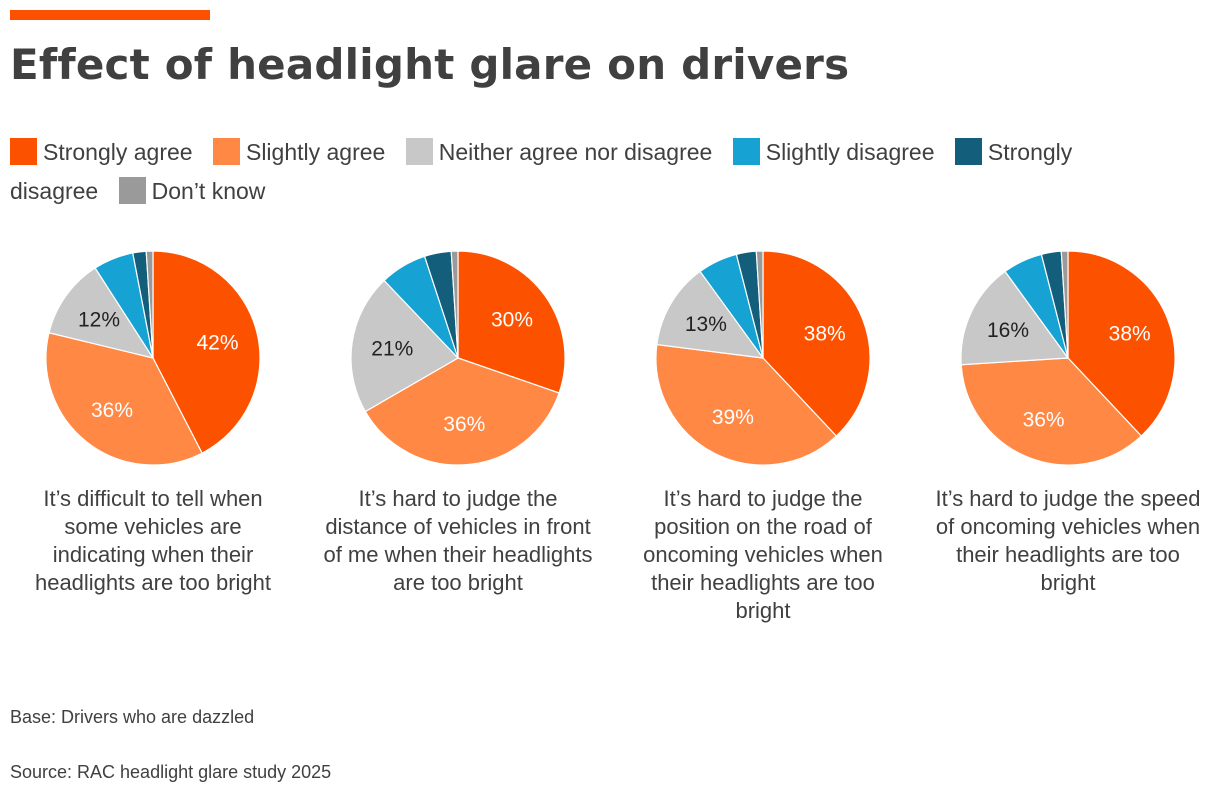  I want to click on pie-3-label-neither: 13%, so click(706, 324).